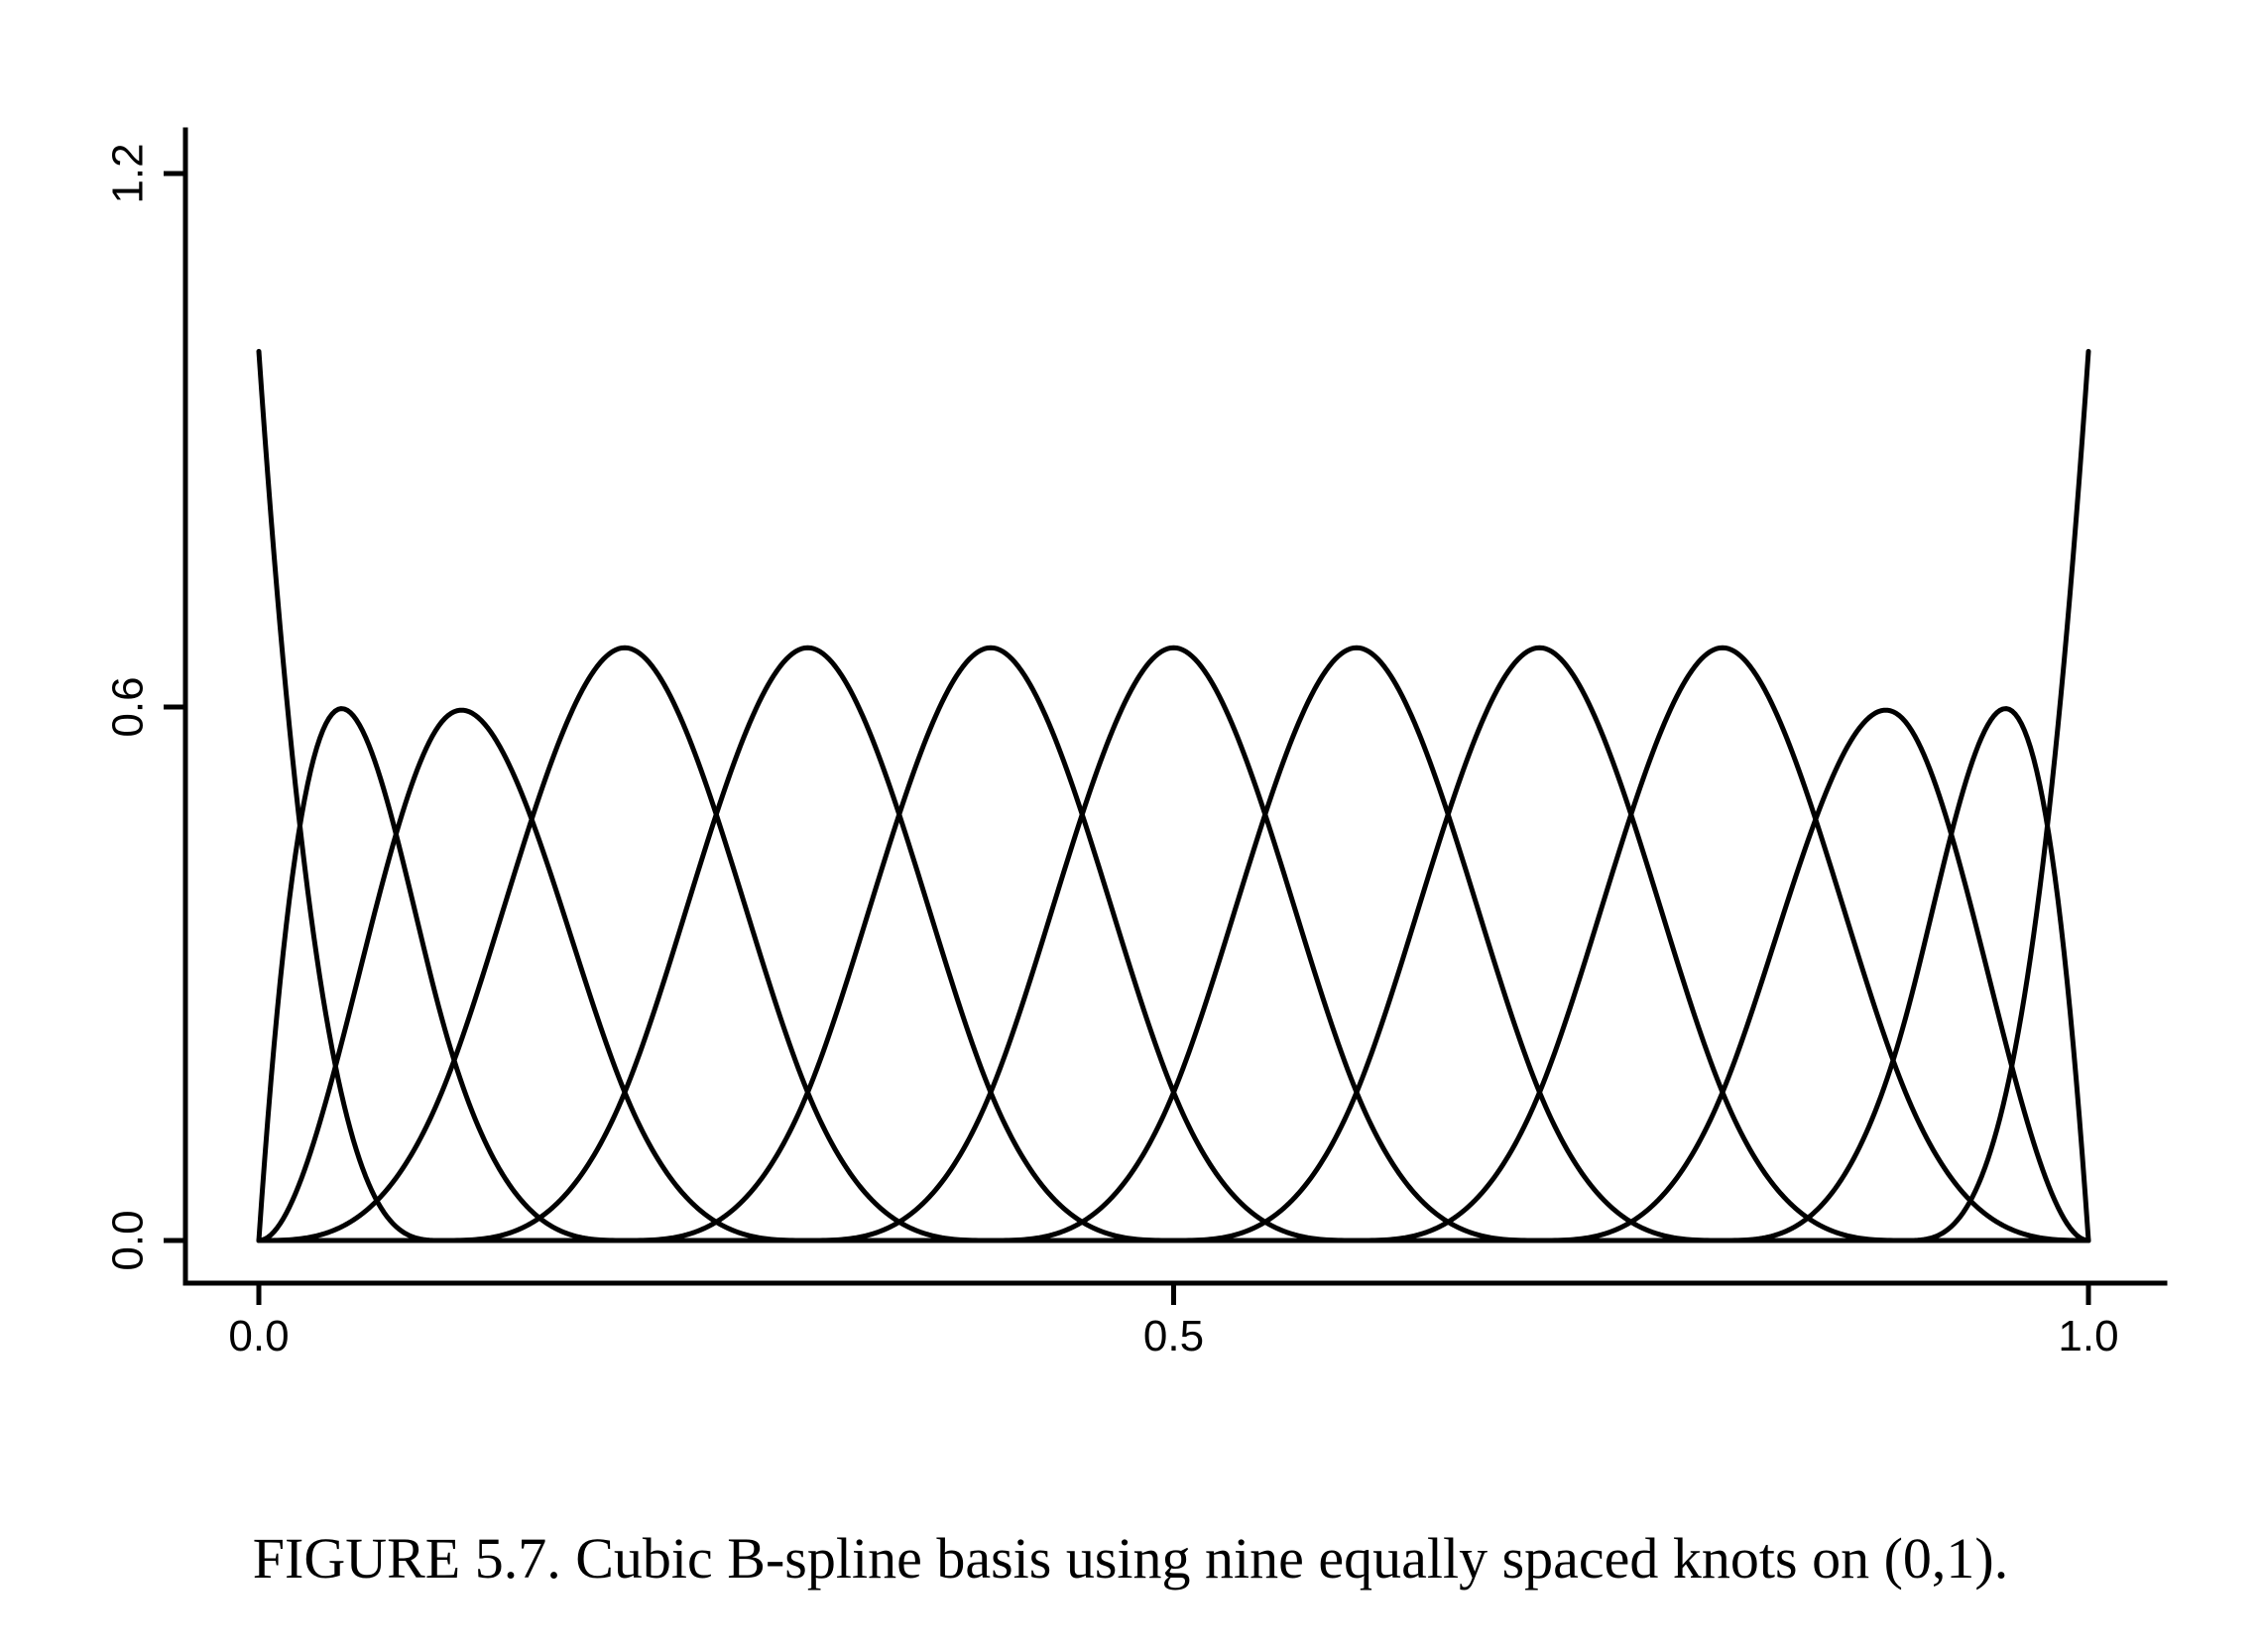 The image size is (2261, 1652). Describe the element at coordinates (128, 706) in the screenshot. I see `y-tick-label: 0.6` at that location.